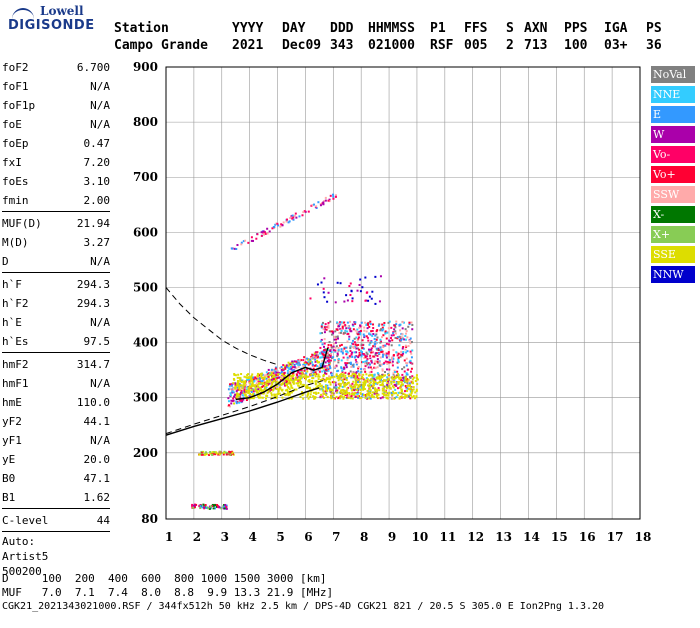 The height and width of the screenshot is (628, 700). I want to click on legend-item-vo: Vo-, so click(673, 154).